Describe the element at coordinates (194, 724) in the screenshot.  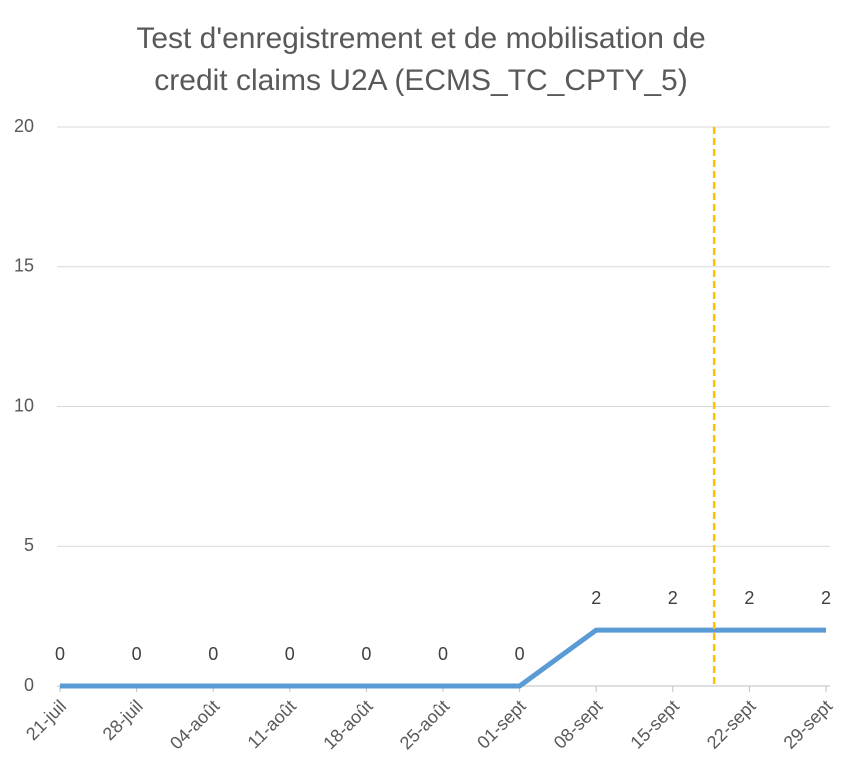
I see `x-tick-label: 04-août` at that location.